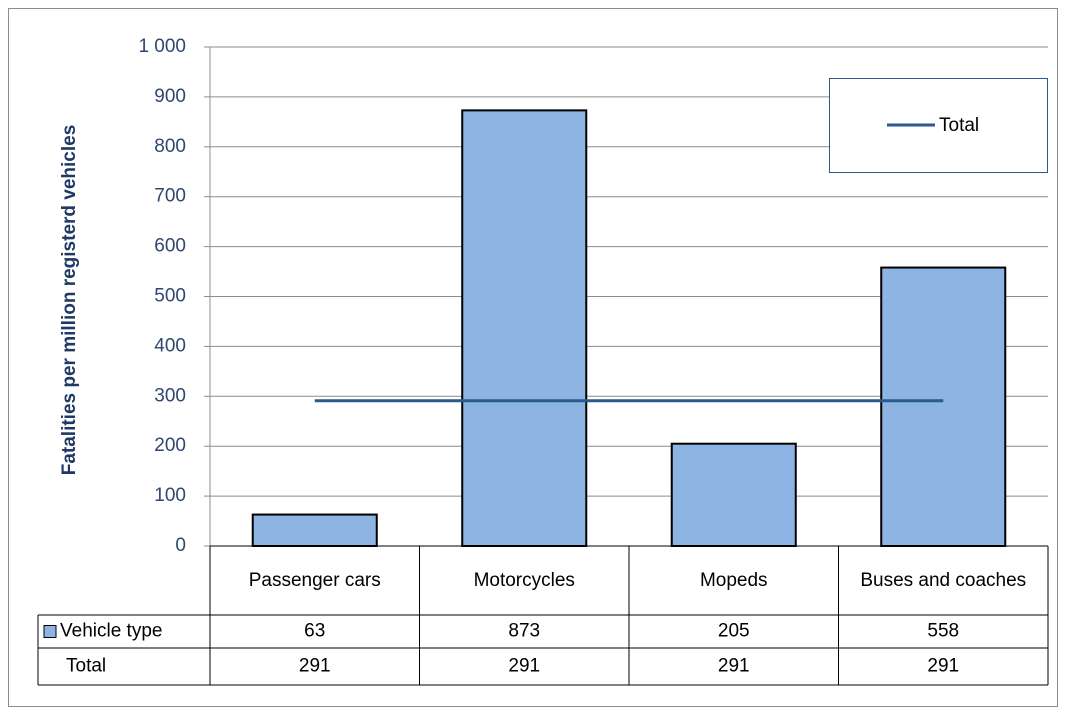 This screenshot has height=715, width=1066. What do you see at coordinates (524, 580) in the screenshot?
I see `category-label: Motorcycles` at bounding box center [524, 580].